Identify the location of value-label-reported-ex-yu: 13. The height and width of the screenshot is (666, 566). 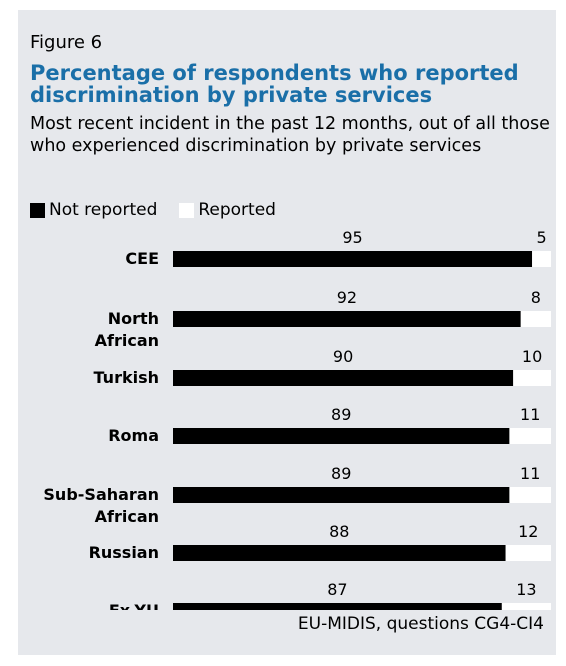
(526, 589).